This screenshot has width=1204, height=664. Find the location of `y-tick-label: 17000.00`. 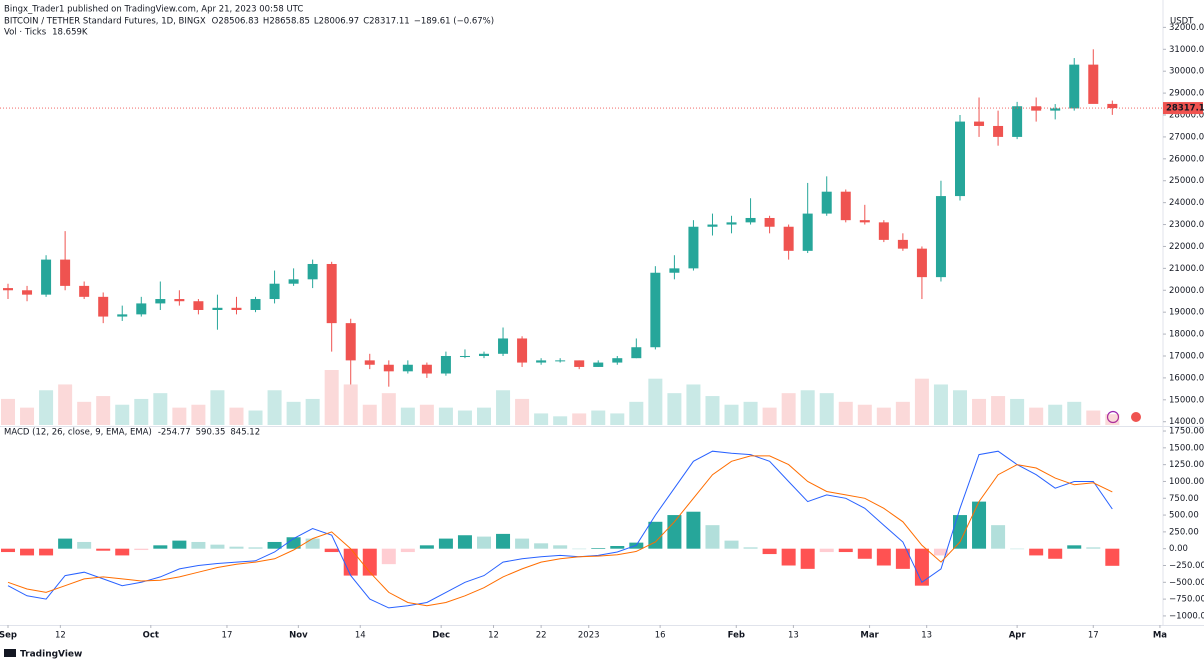

y-tick-label: 17000.00 is located at coordinates (1186, 356).